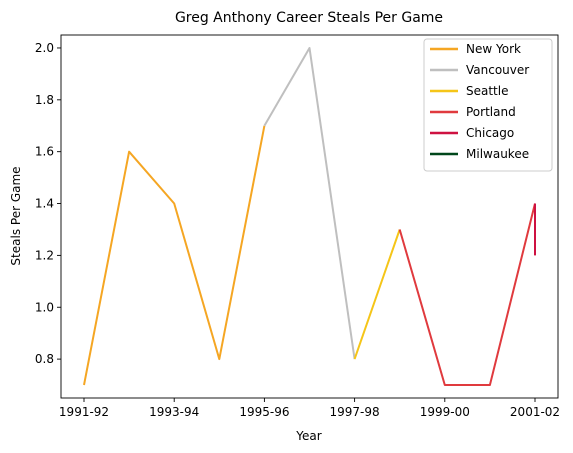  I want to click on y-tick-label: 1.0, so click(44, 307).